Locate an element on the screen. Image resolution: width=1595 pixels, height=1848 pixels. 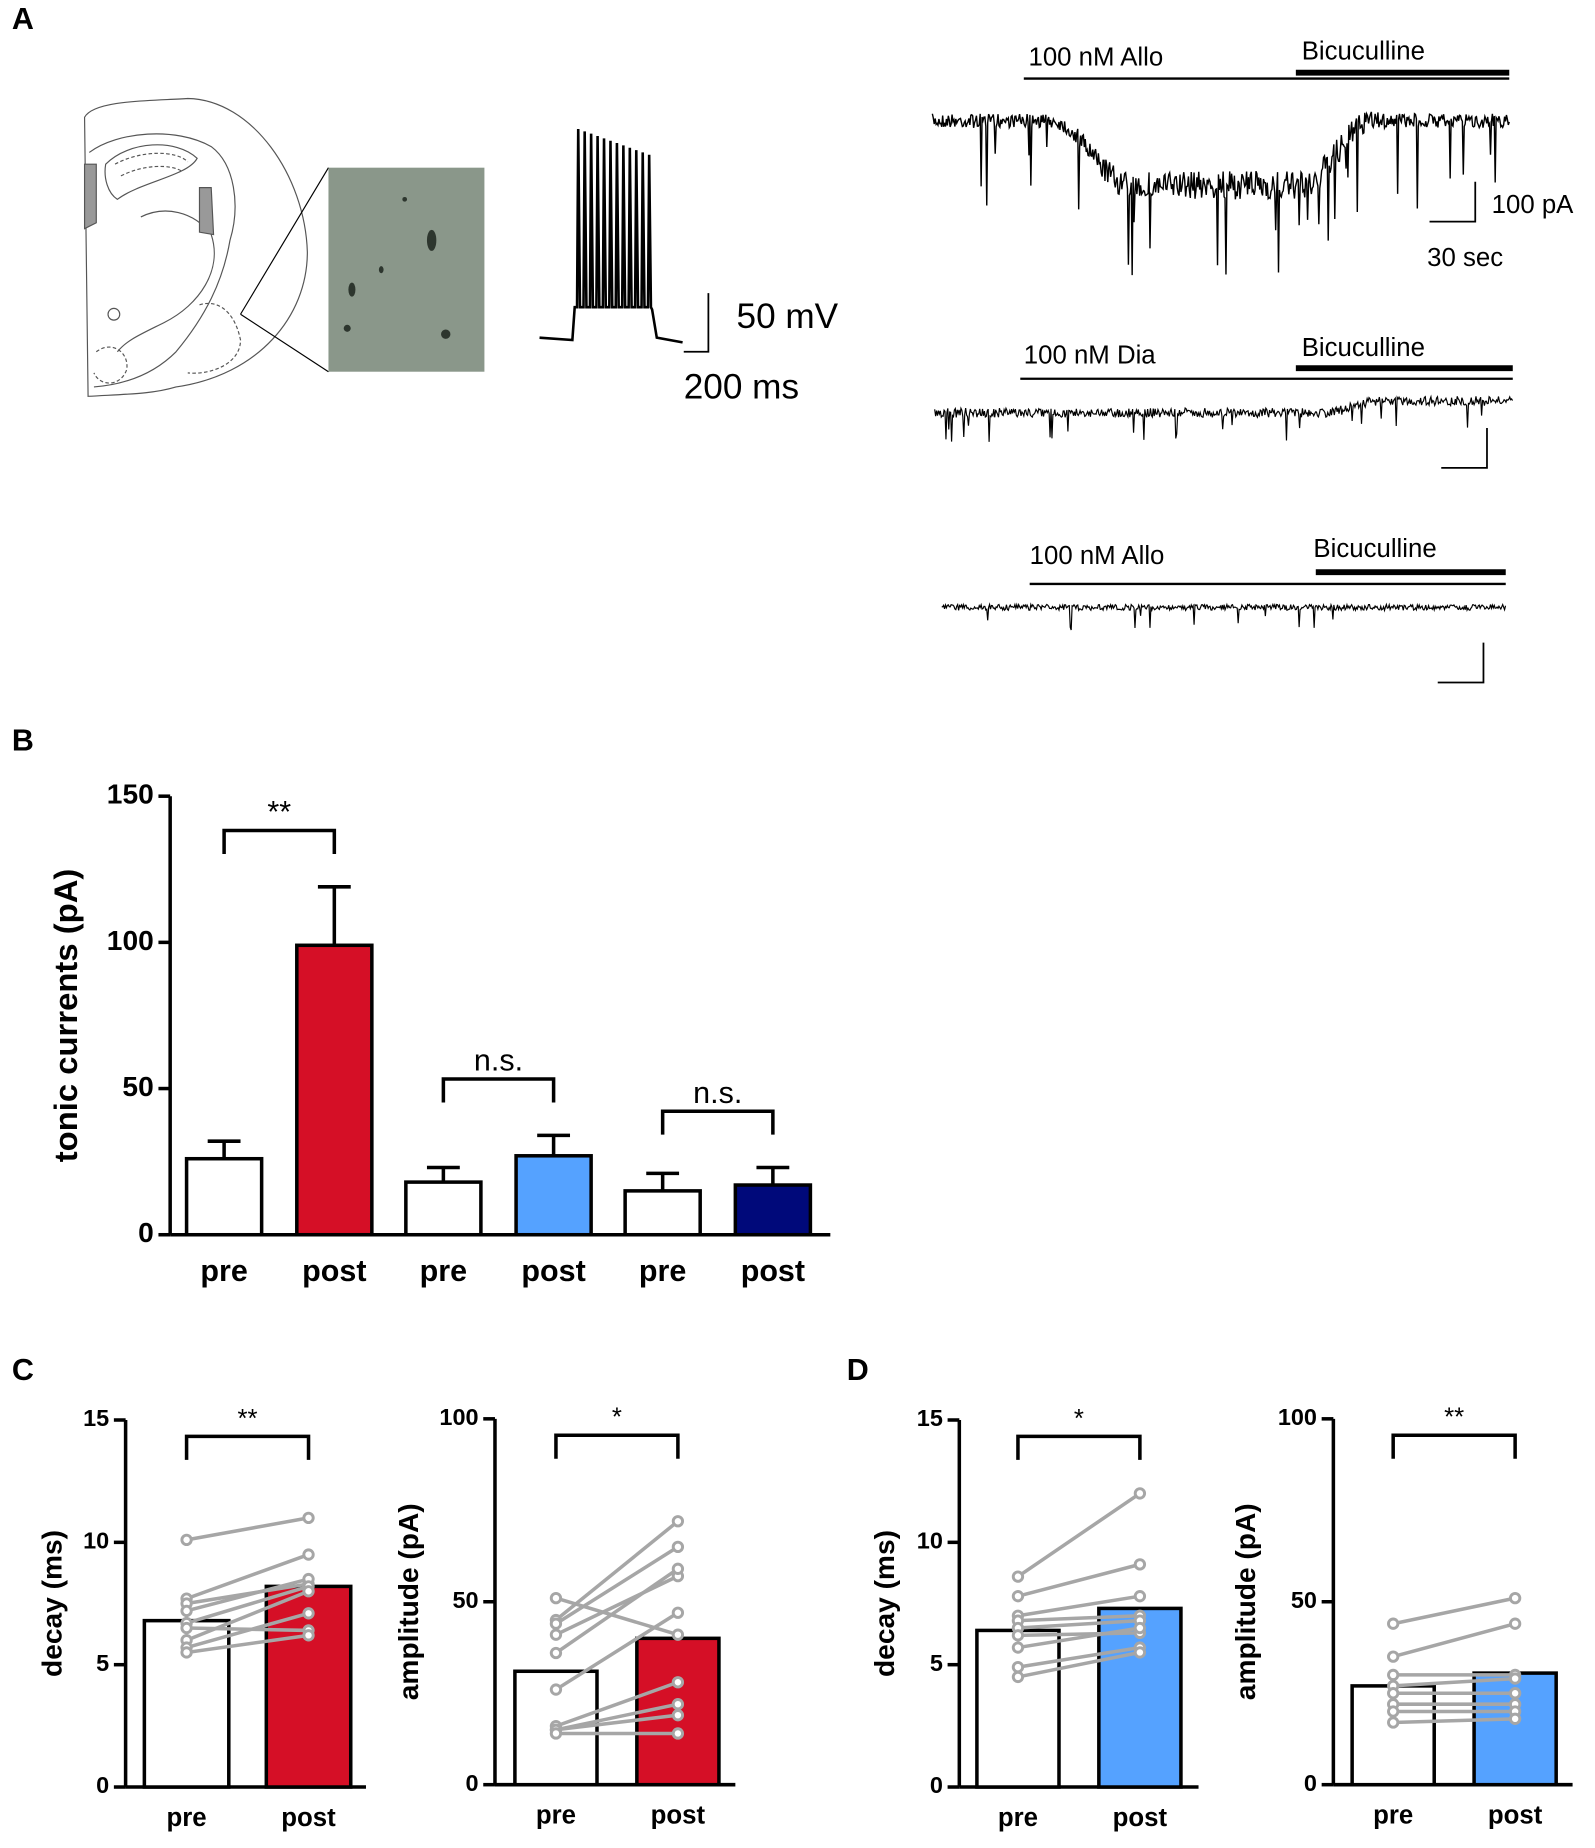
significance-label: n.s. is located at coordinates (498, 1061).